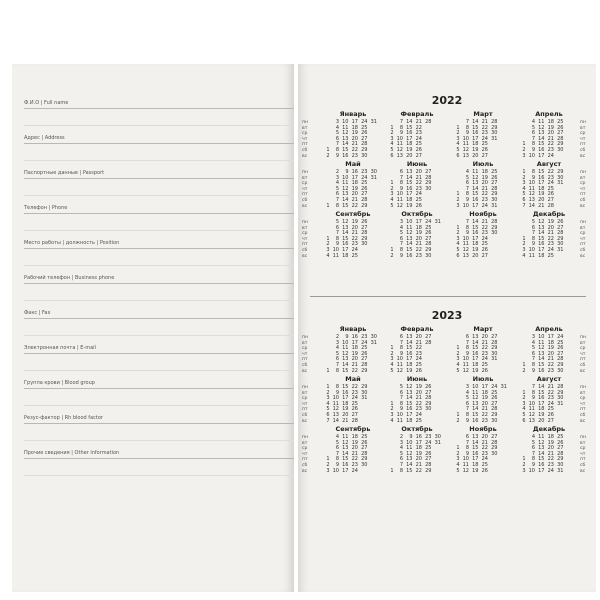  Describe the element at coordinates (524, 364) in the screenshot. I see `day-cell: 1` at that location.